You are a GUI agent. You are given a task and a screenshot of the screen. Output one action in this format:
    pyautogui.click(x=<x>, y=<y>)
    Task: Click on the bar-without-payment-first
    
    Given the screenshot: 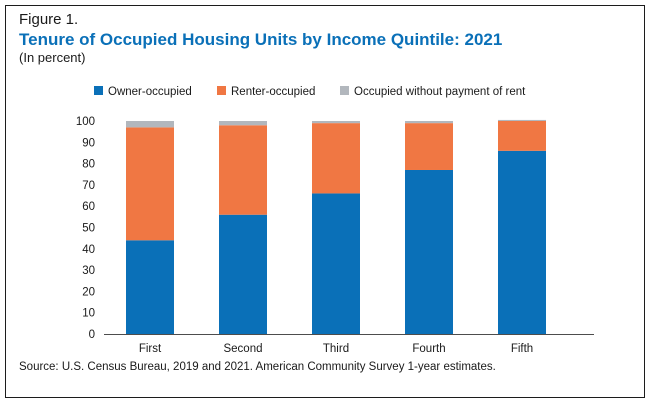 What is the action you would take?
    pyautogui.click(x=150, y=124)
    